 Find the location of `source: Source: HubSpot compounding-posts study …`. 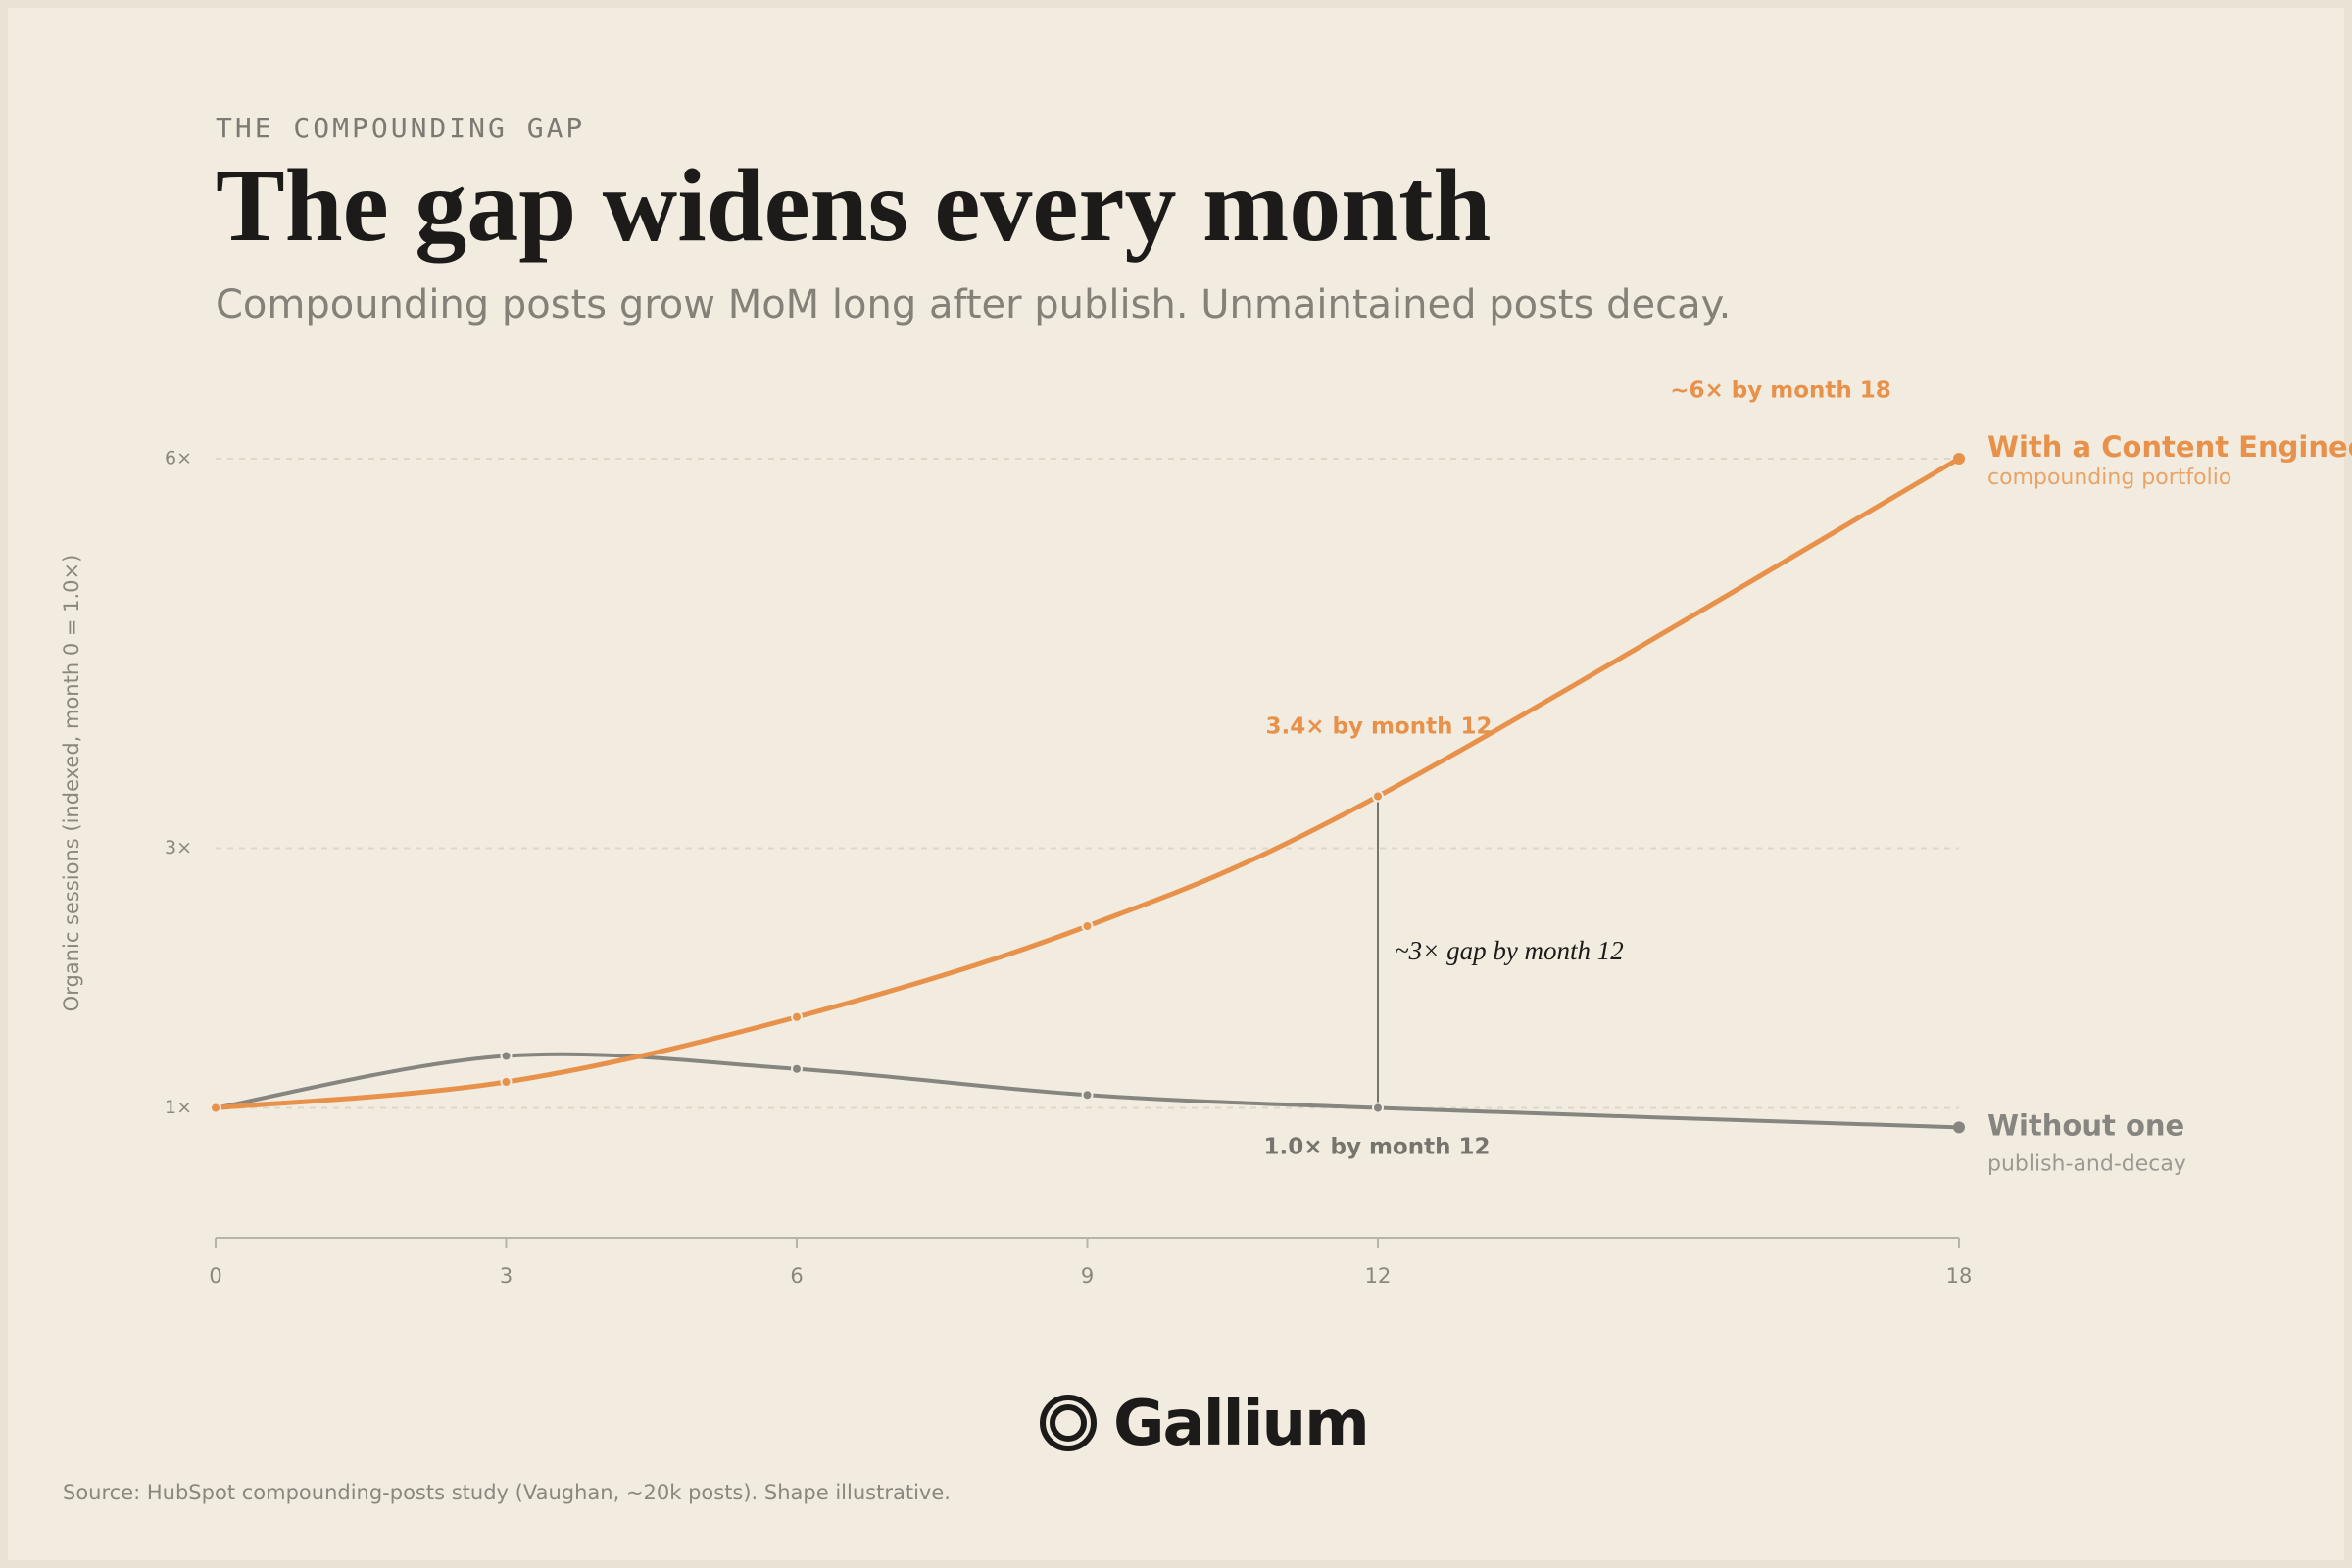

source: Source: HubSpot compounding-posts study … is located at coordinates (507, 1492).